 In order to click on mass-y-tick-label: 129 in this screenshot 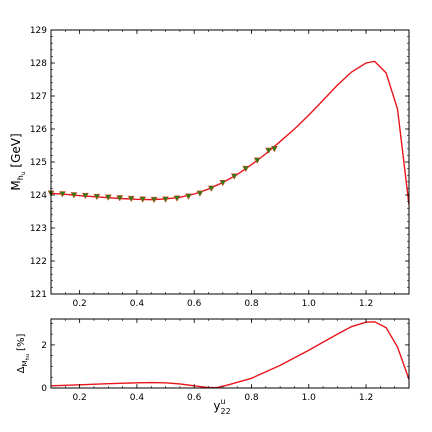, I will do `click(38, 31)`.